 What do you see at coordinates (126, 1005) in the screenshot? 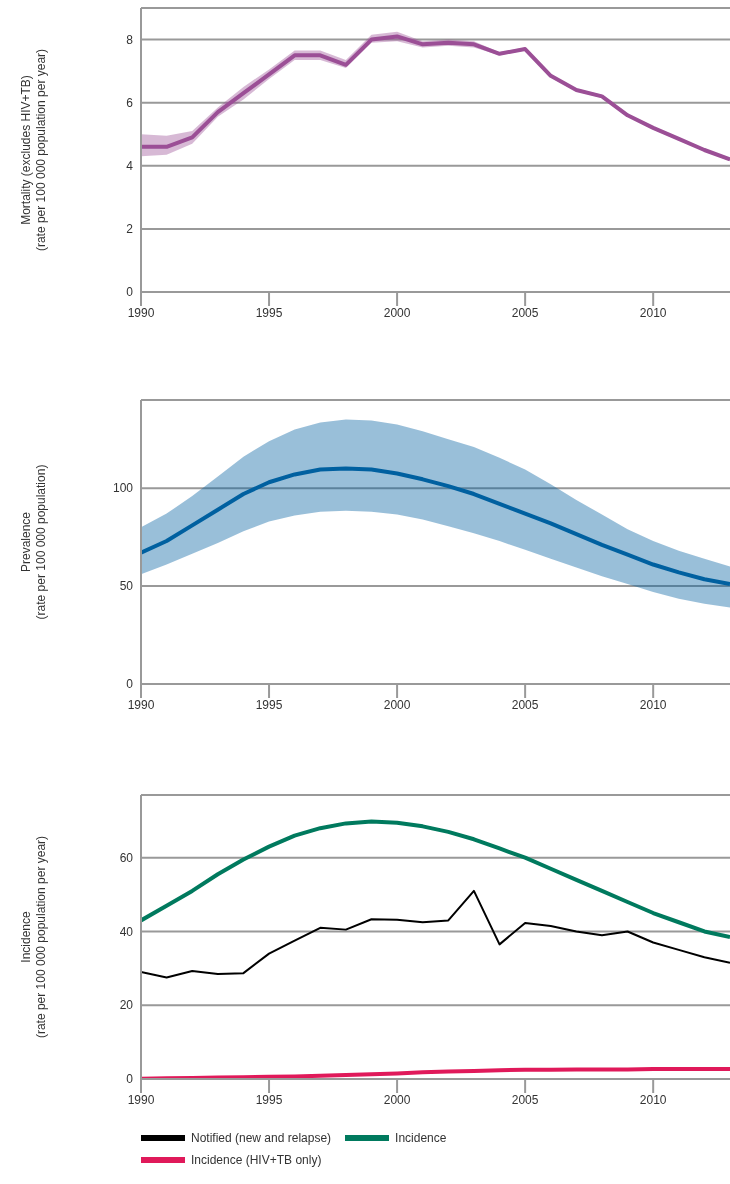
I see `y-tick-label: 20` at bounding box center [126, 1005].